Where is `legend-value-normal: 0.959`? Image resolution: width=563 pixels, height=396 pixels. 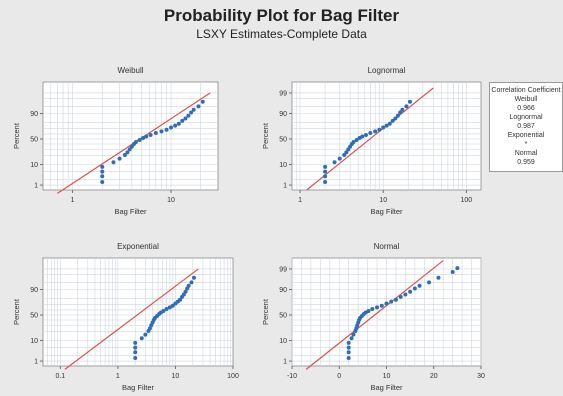
legend-value-normal: 0.959 is located at coordinates (526, 162).